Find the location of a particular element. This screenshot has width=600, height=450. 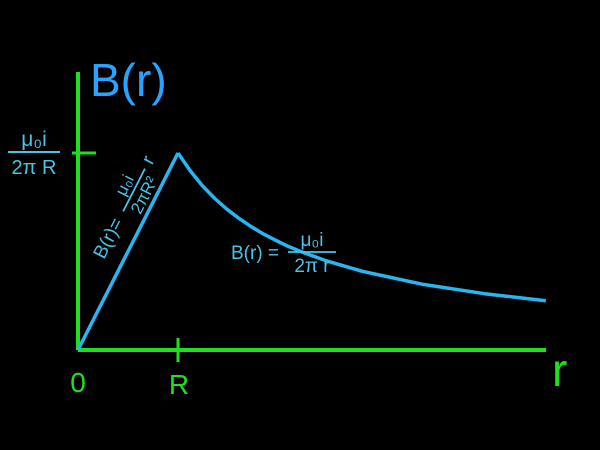

annotation-inside-prefix: B(r)= is located at coordinates (109, 239).